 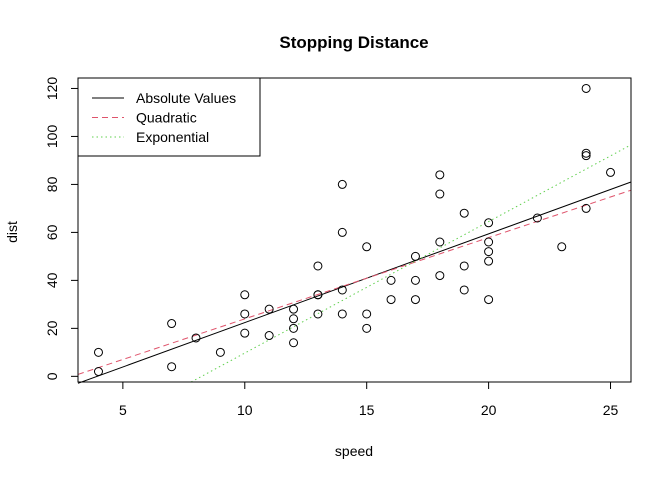 I want to click on x-tick-label: 20, so click(x=489, y=410).